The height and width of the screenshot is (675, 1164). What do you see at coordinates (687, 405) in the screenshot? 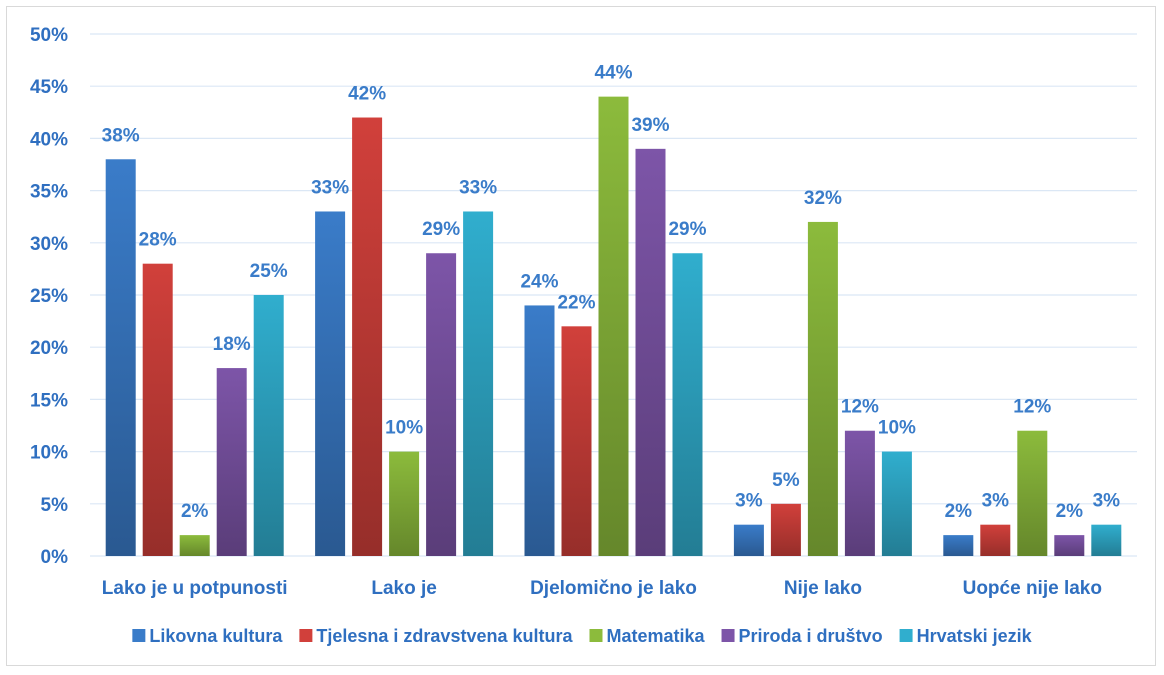
I see `bar-hrvatski-jezik-djelomicno-je-lako` at bounding box center [687, 405].